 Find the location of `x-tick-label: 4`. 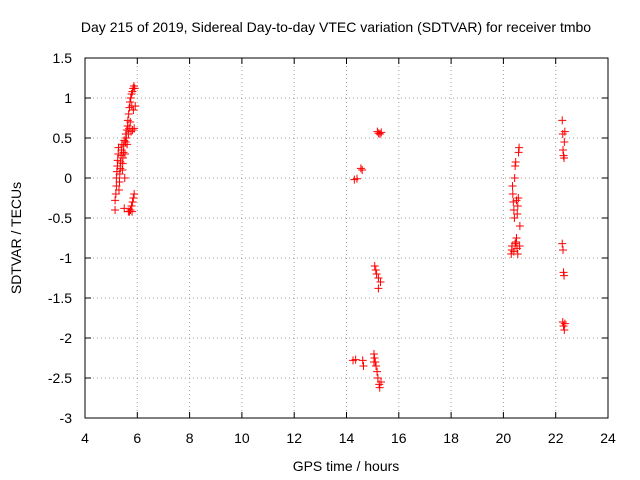

x-tick-label: 4 is located at coordinates (85, 438).